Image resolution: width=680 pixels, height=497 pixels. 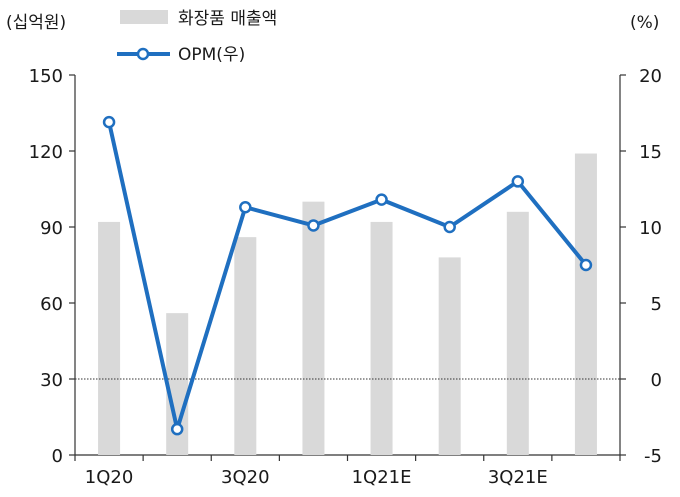 I want to click on legend-bar-label: 화장품 매출액, so click(x=227, y=19).